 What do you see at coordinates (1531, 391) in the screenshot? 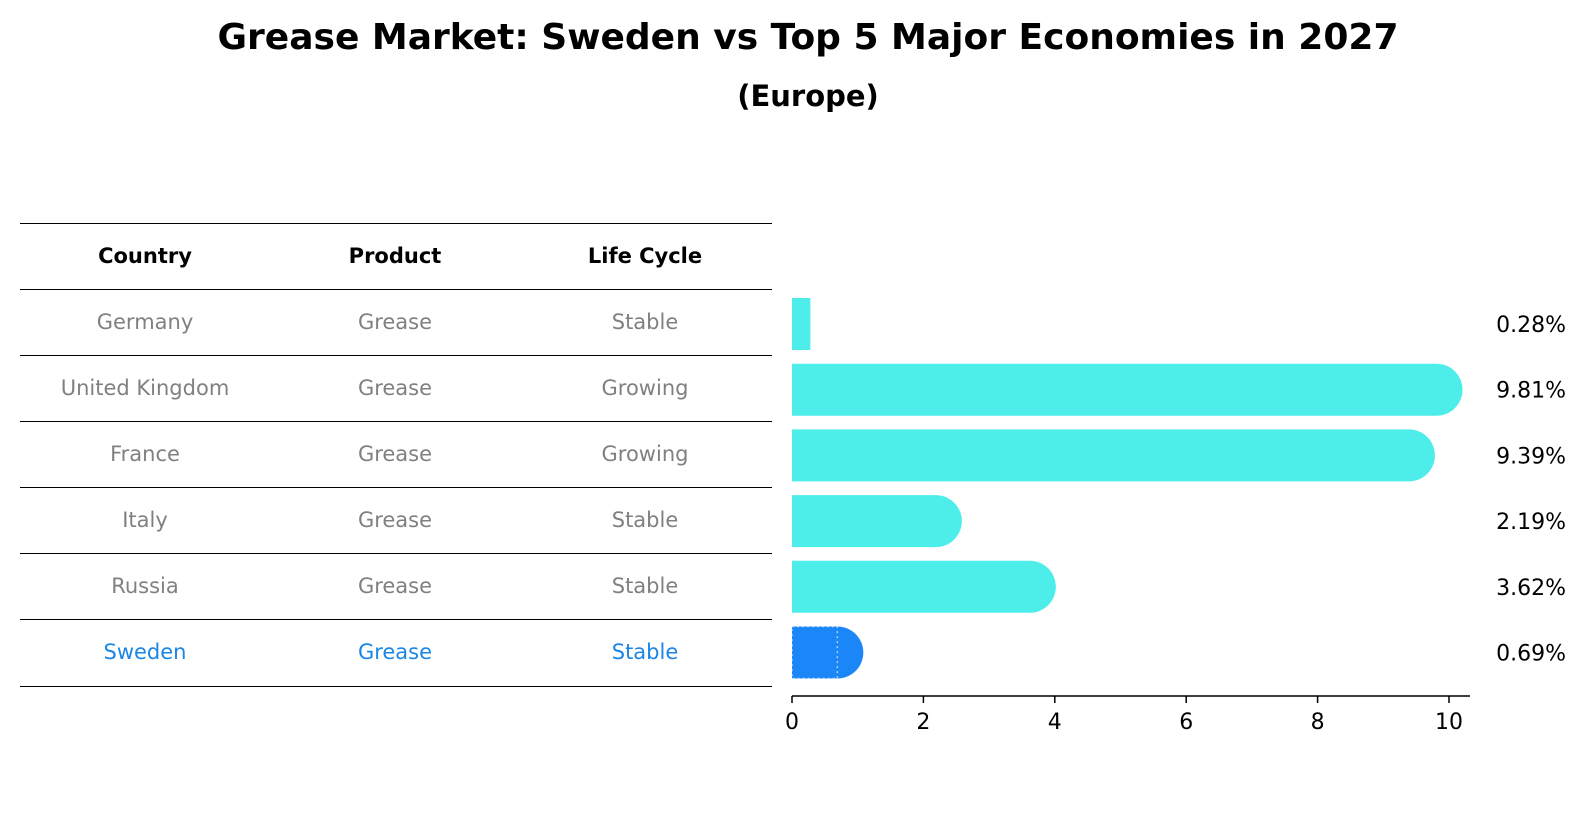
I see `value-label: 9.81%` at bounding box center [1531, 391].